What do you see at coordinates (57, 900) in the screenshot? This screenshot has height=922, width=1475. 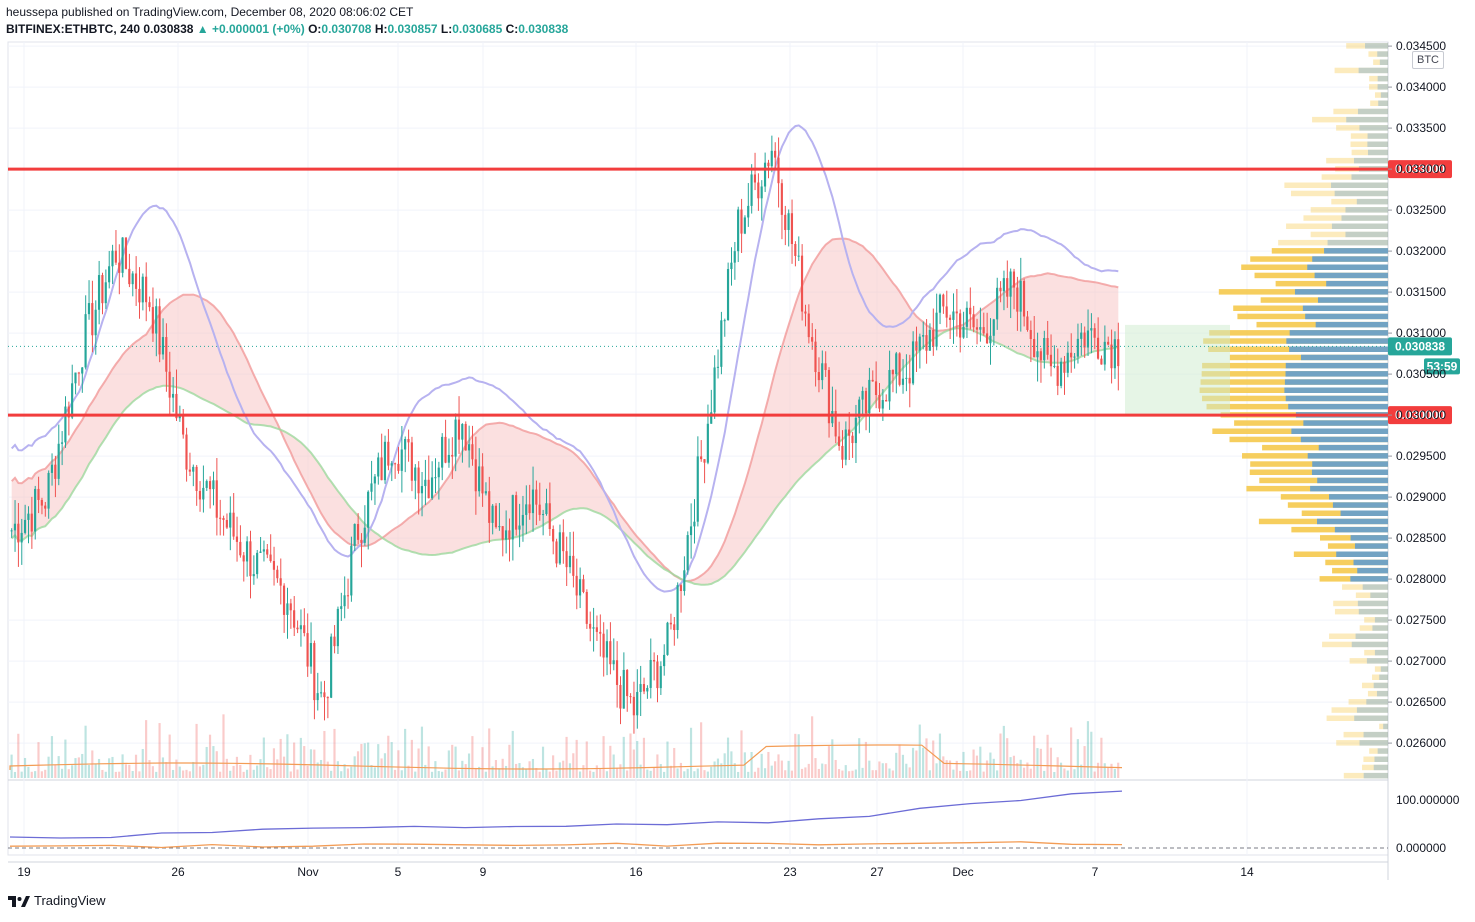 I see `footer-brand: TradingView` at bounding box center [57, 900].